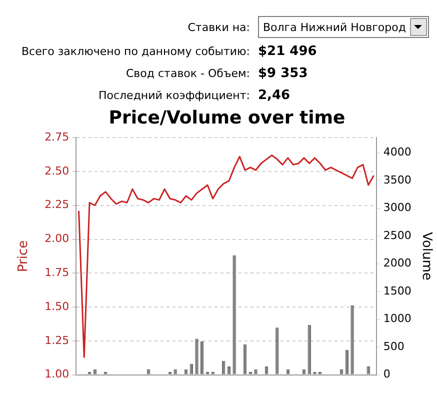 The height and width of the screenshot is (412, 437). I want to click on y2-tick-label: 1000, so click(397, 319).